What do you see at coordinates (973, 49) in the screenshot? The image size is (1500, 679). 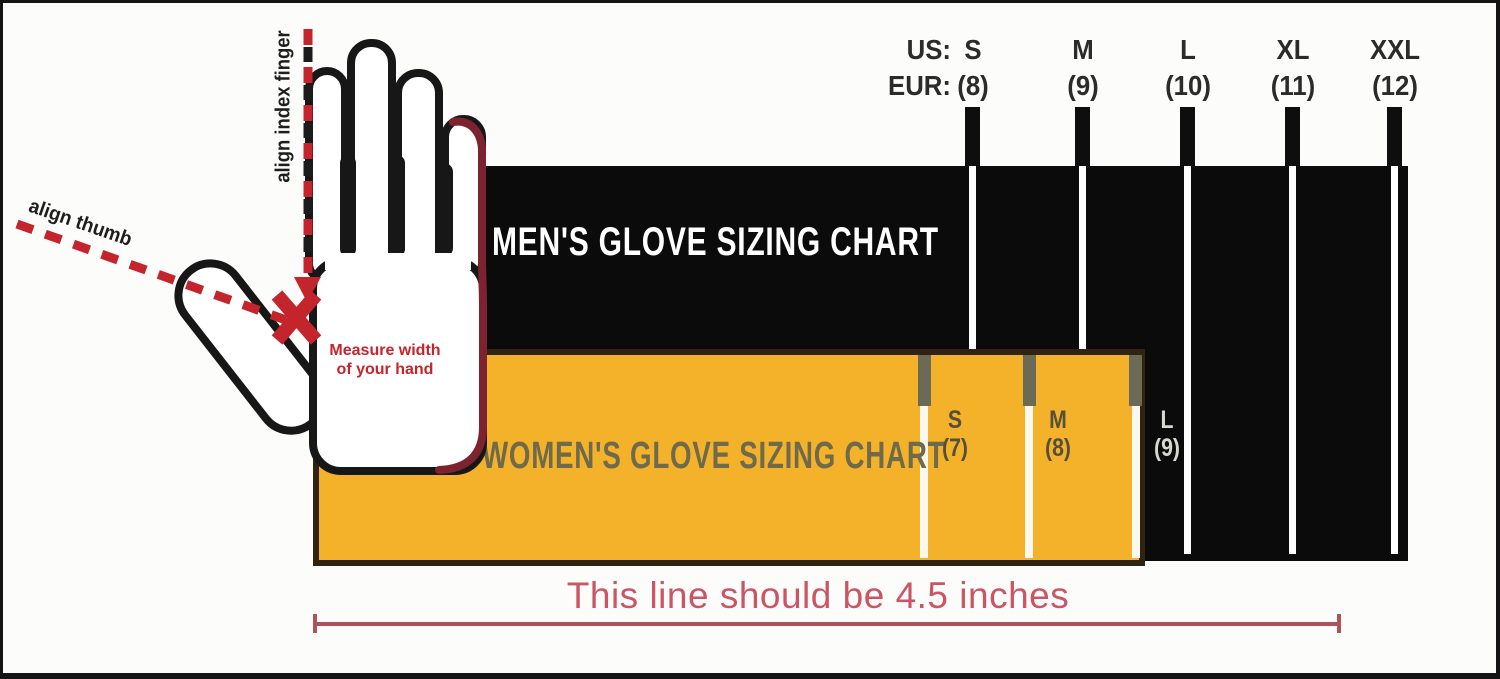 I see `us-size-s: S` at bounding box center [973, 49].